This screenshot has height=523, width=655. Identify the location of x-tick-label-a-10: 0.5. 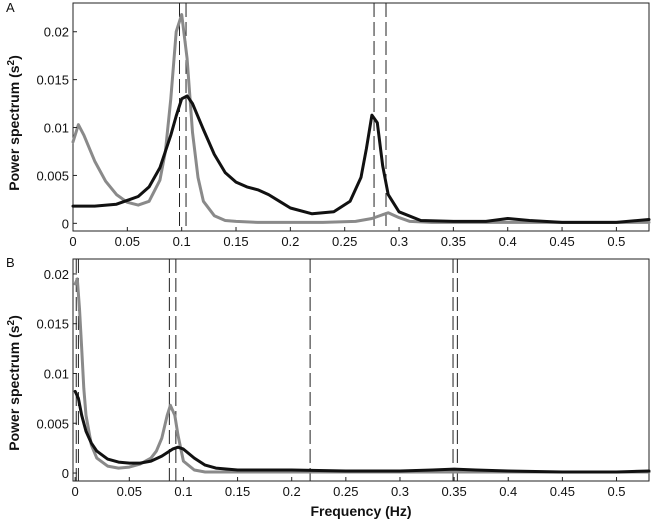
(616, 241).